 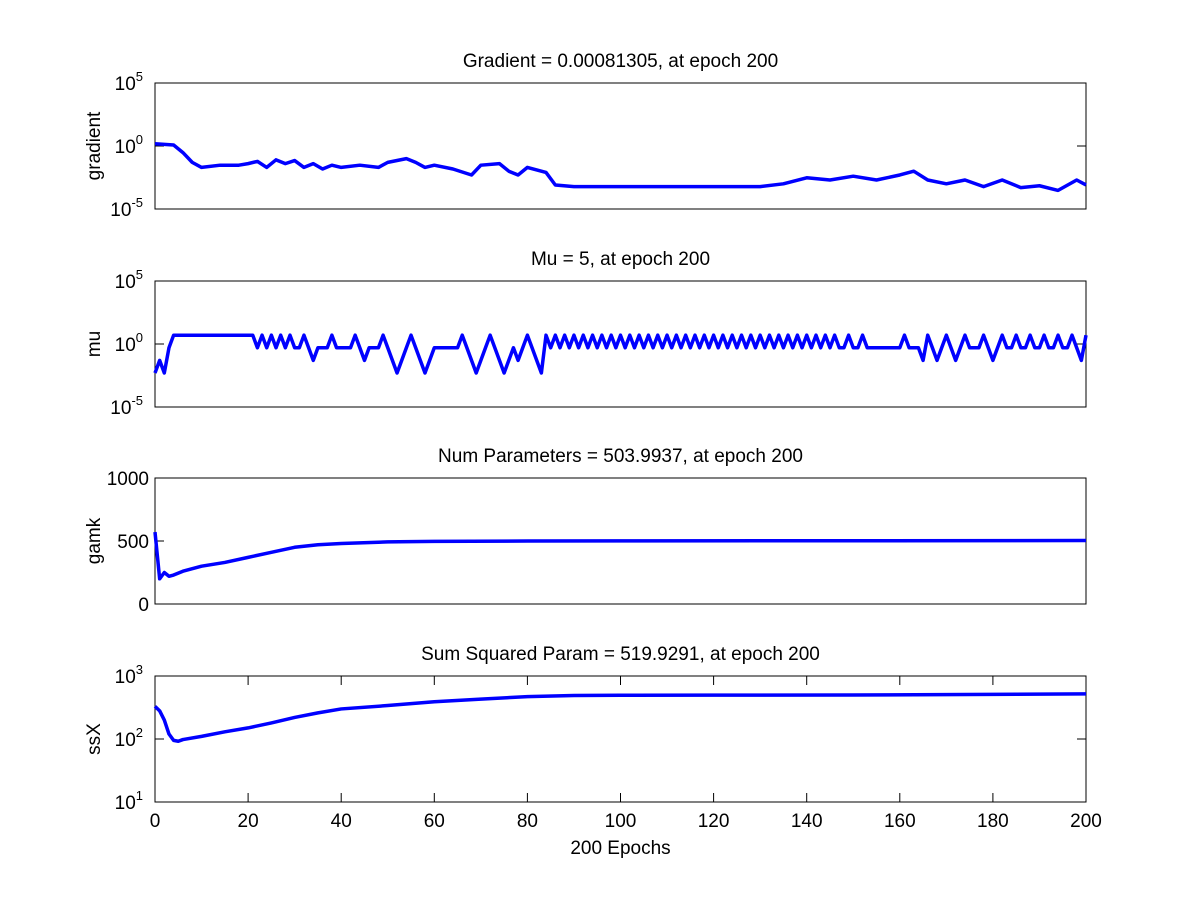 What do you see at coordinates (1086, 821) in the screenshot?
I see `x-tick-label: 200` at bounding box center [1086, 821].